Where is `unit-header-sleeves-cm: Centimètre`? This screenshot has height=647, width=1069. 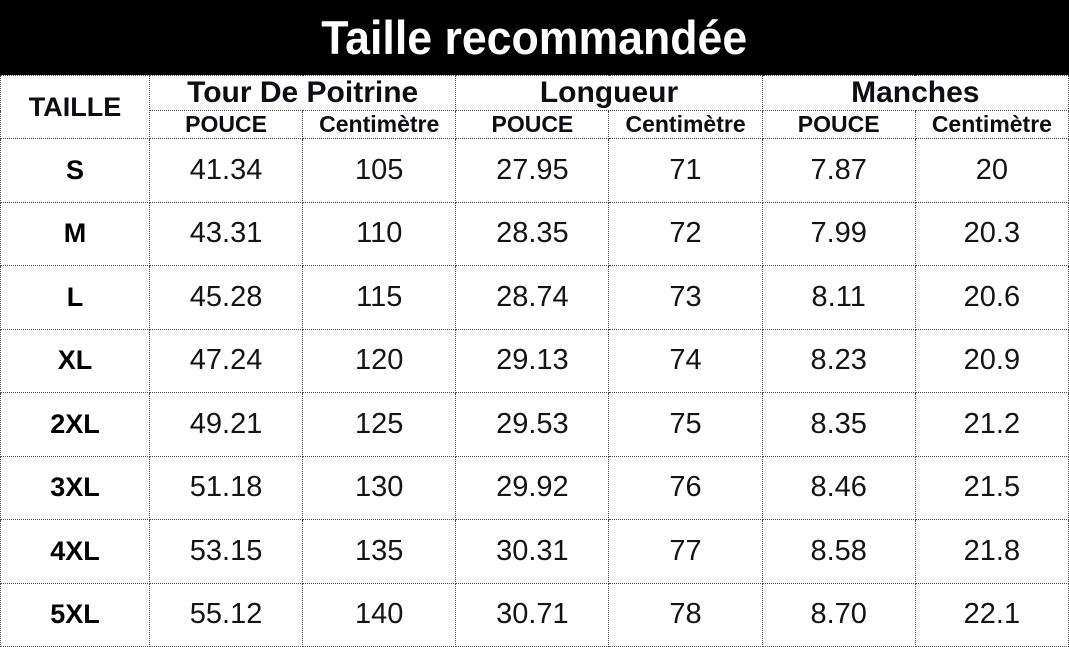 unit-header-sleeves-cm: Centimètre is located at coordinates (991, 124).